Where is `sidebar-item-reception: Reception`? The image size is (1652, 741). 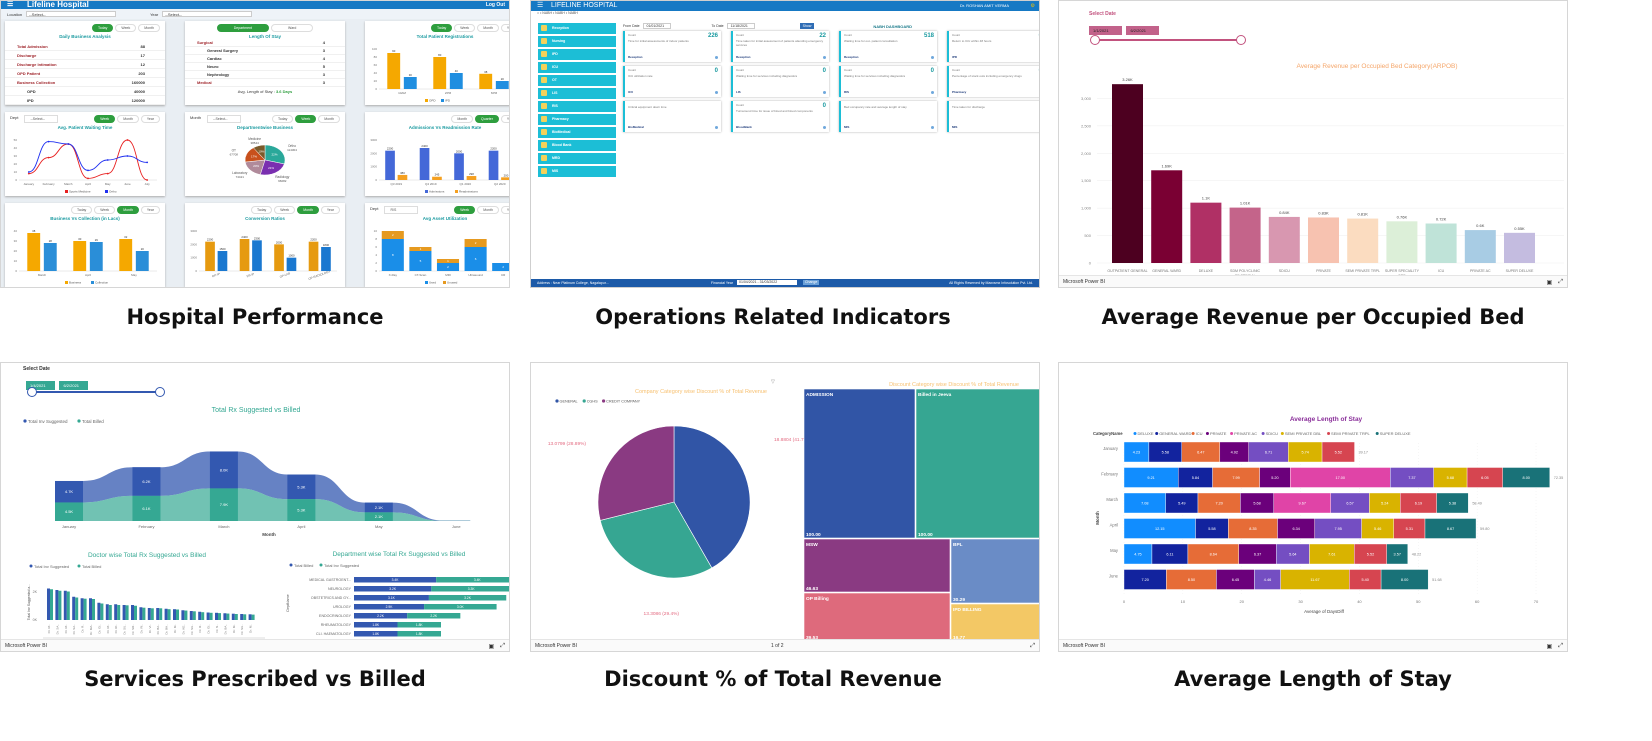 sidebar-item-reception: Reception is located at coordinates (577, 28).